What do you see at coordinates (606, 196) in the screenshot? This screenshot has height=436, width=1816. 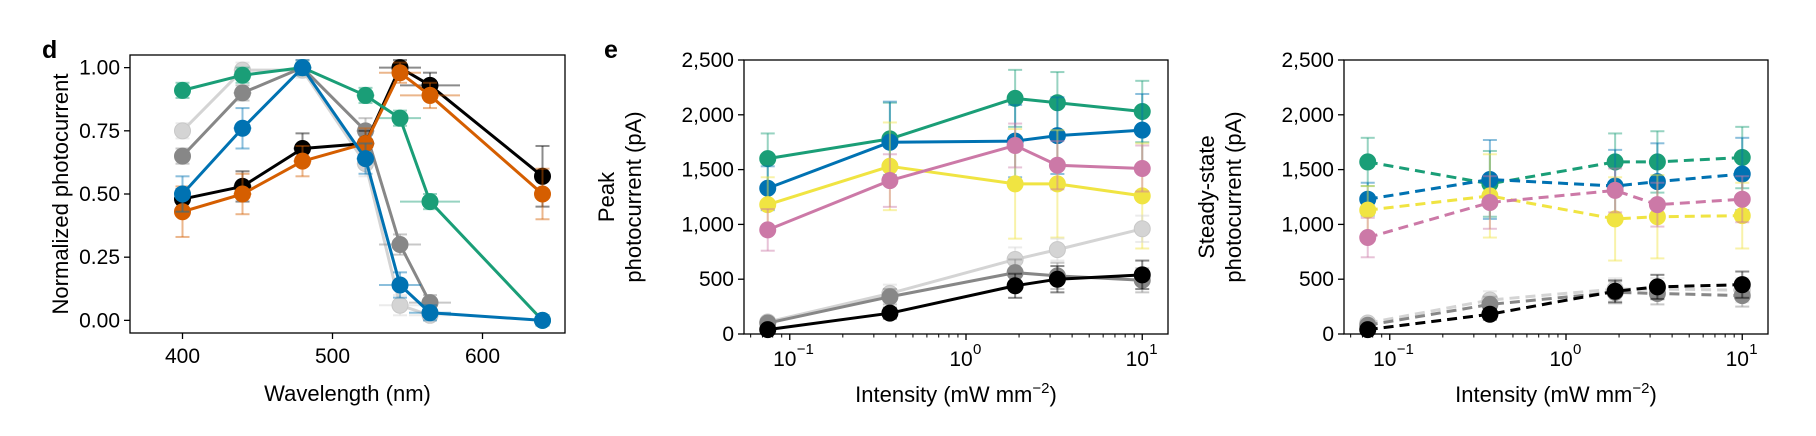 I see `y-axis-title-line: Peak` at bounding box center [606, 196].